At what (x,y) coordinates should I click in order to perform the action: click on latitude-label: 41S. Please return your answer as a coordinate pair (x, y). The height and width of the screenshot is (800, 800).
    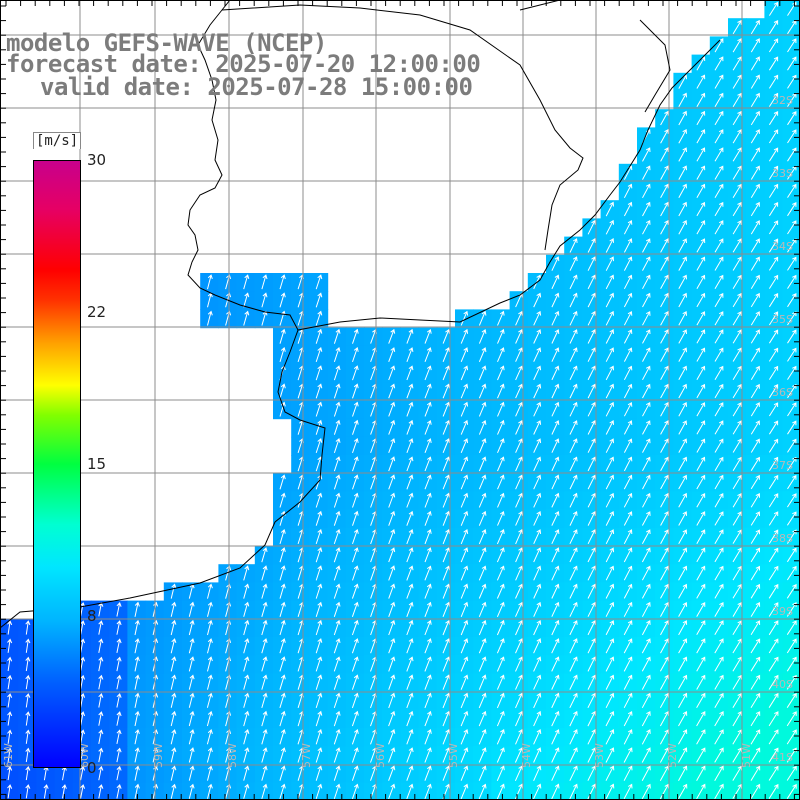
    Looking at the image, I should click on (782, 757).